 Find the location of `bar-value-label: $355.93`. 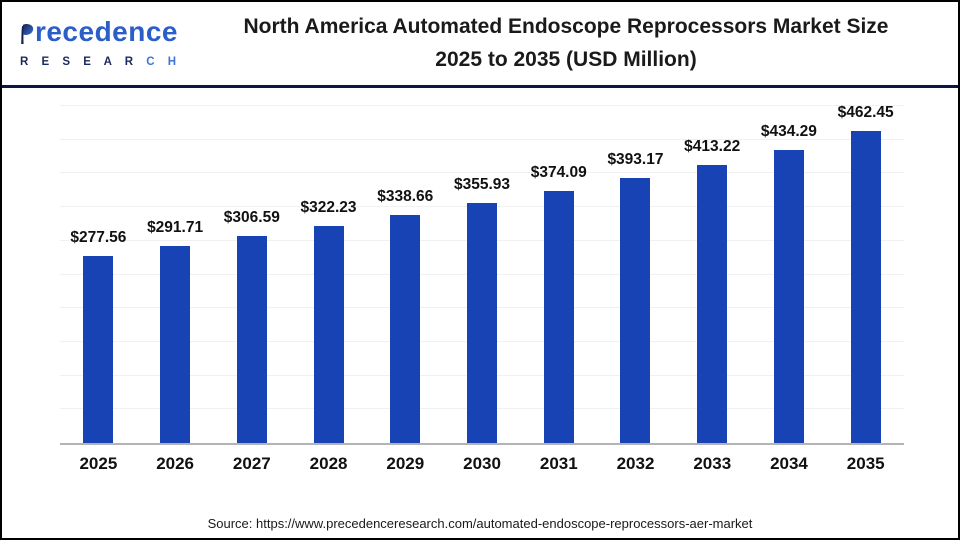

bar-value-label: $355.93 is located at coordinates (482, 185).